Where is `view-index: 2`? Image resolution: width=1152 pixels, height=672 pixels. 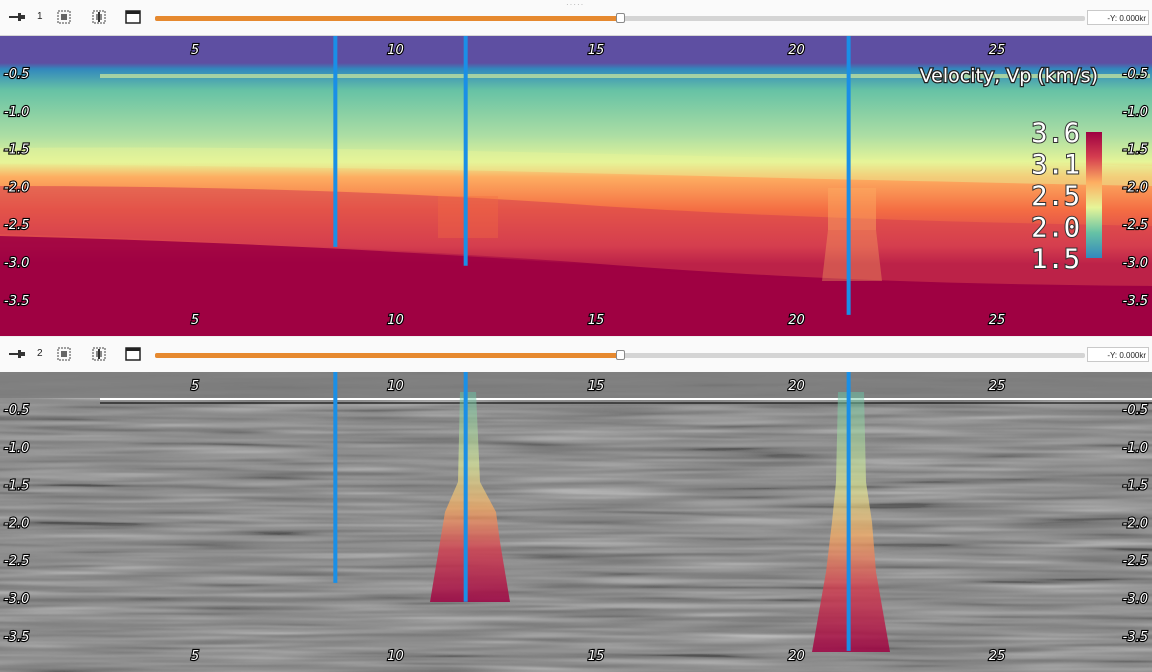
view-index: 2 is located at coordinates (40, 353).